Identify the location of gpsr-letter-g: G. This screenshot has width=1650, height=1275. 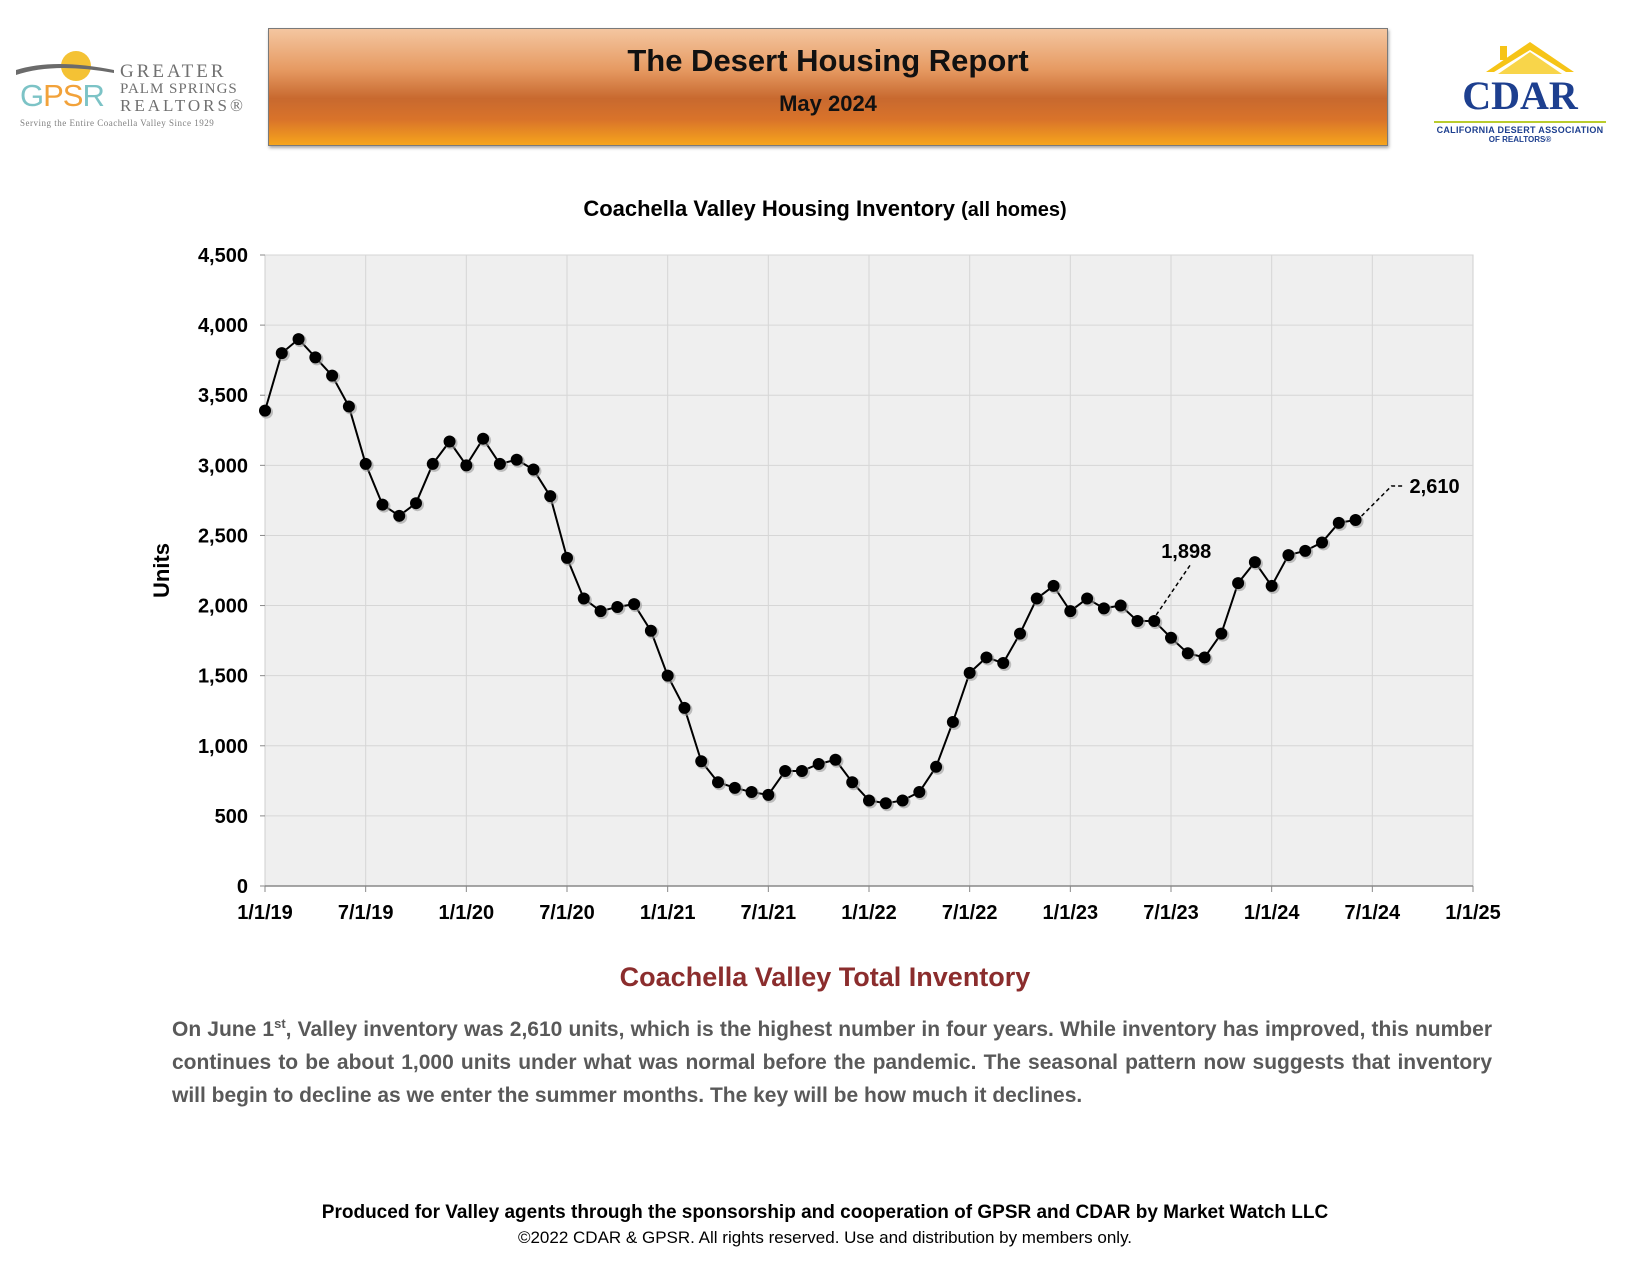
(32, 95).